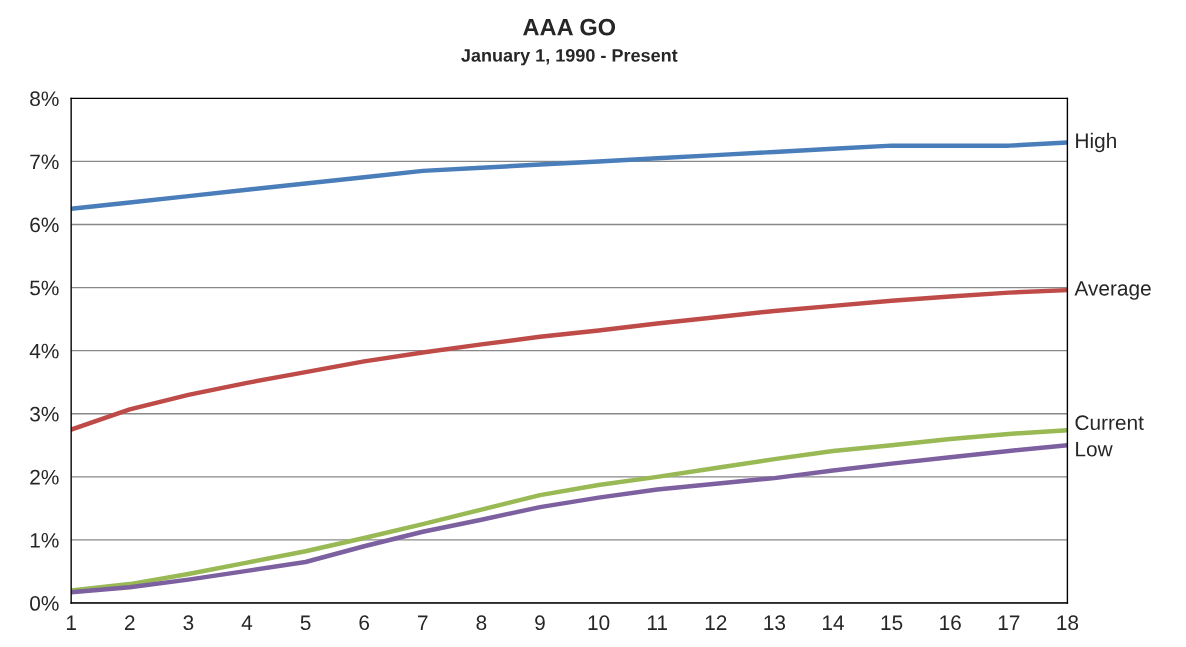 This screenshot has width=1186, height=647. I want to click on x-tick-label: 8, so click(481, 623).